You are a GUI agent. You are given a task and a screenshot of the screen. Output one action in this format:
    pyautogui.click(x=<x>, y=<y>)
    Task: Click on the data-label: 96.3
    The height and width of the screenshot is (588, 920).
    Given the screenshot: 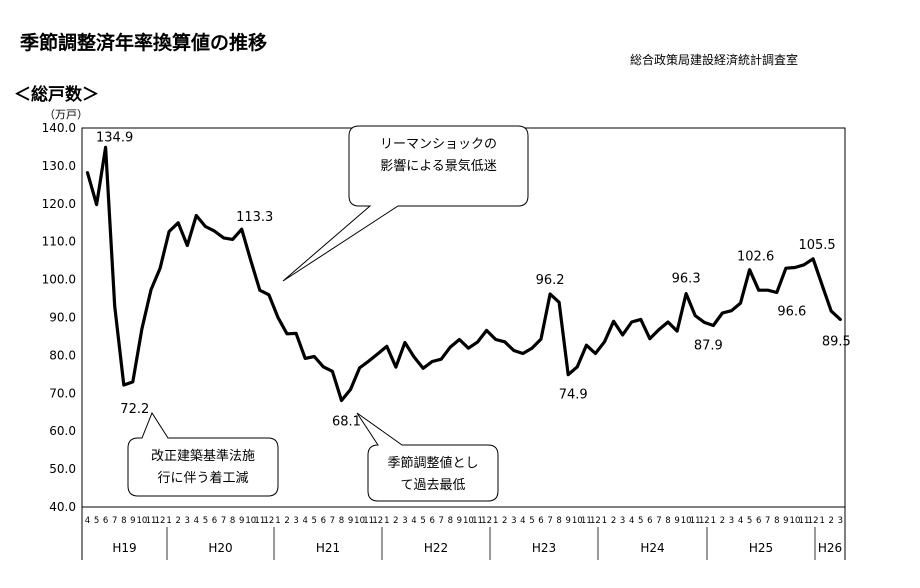 What is the action you would take?
    pyautogui.click(x=686, y=279)
    